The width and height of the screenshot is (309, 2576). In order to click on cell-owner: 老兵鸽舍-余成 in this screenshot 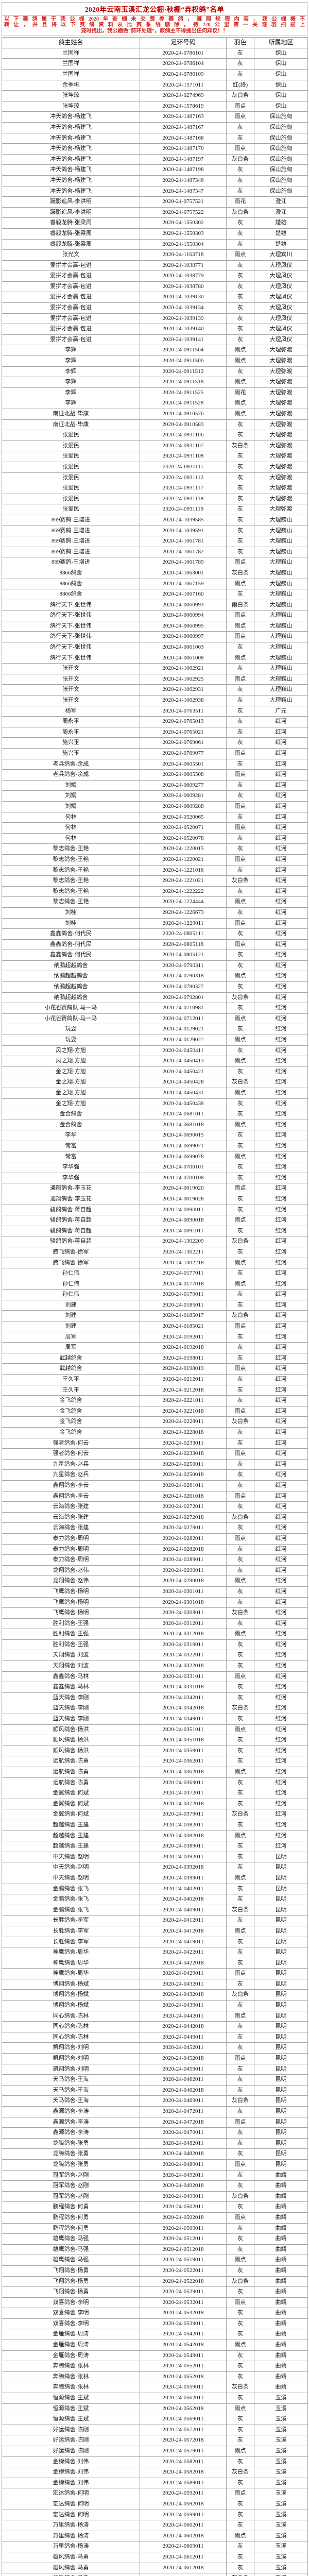, I will do `click(71, 764)`.